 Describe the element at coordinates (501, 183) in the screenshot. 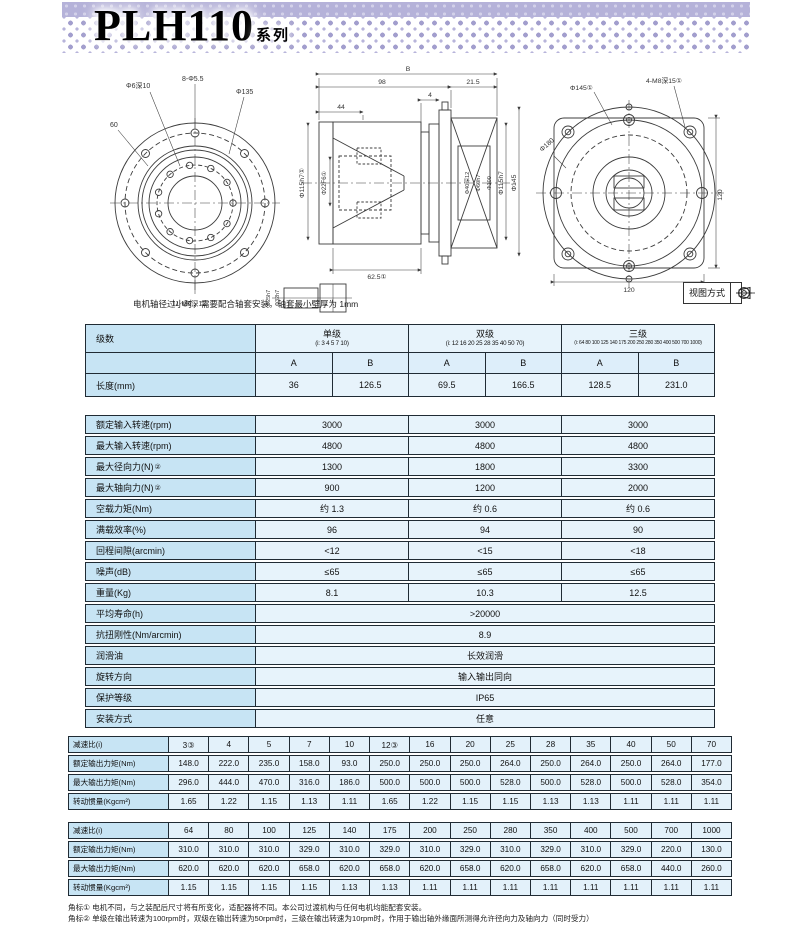

I see `dim-label: Φ115h7` at that location.